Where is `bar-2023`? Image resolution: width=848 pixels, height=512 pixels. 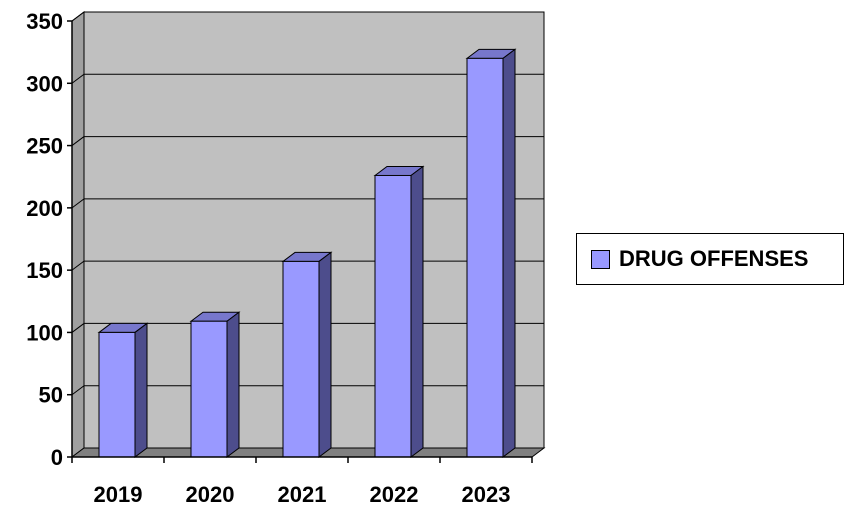 bar-2023 is located at coordinates (491, 253).